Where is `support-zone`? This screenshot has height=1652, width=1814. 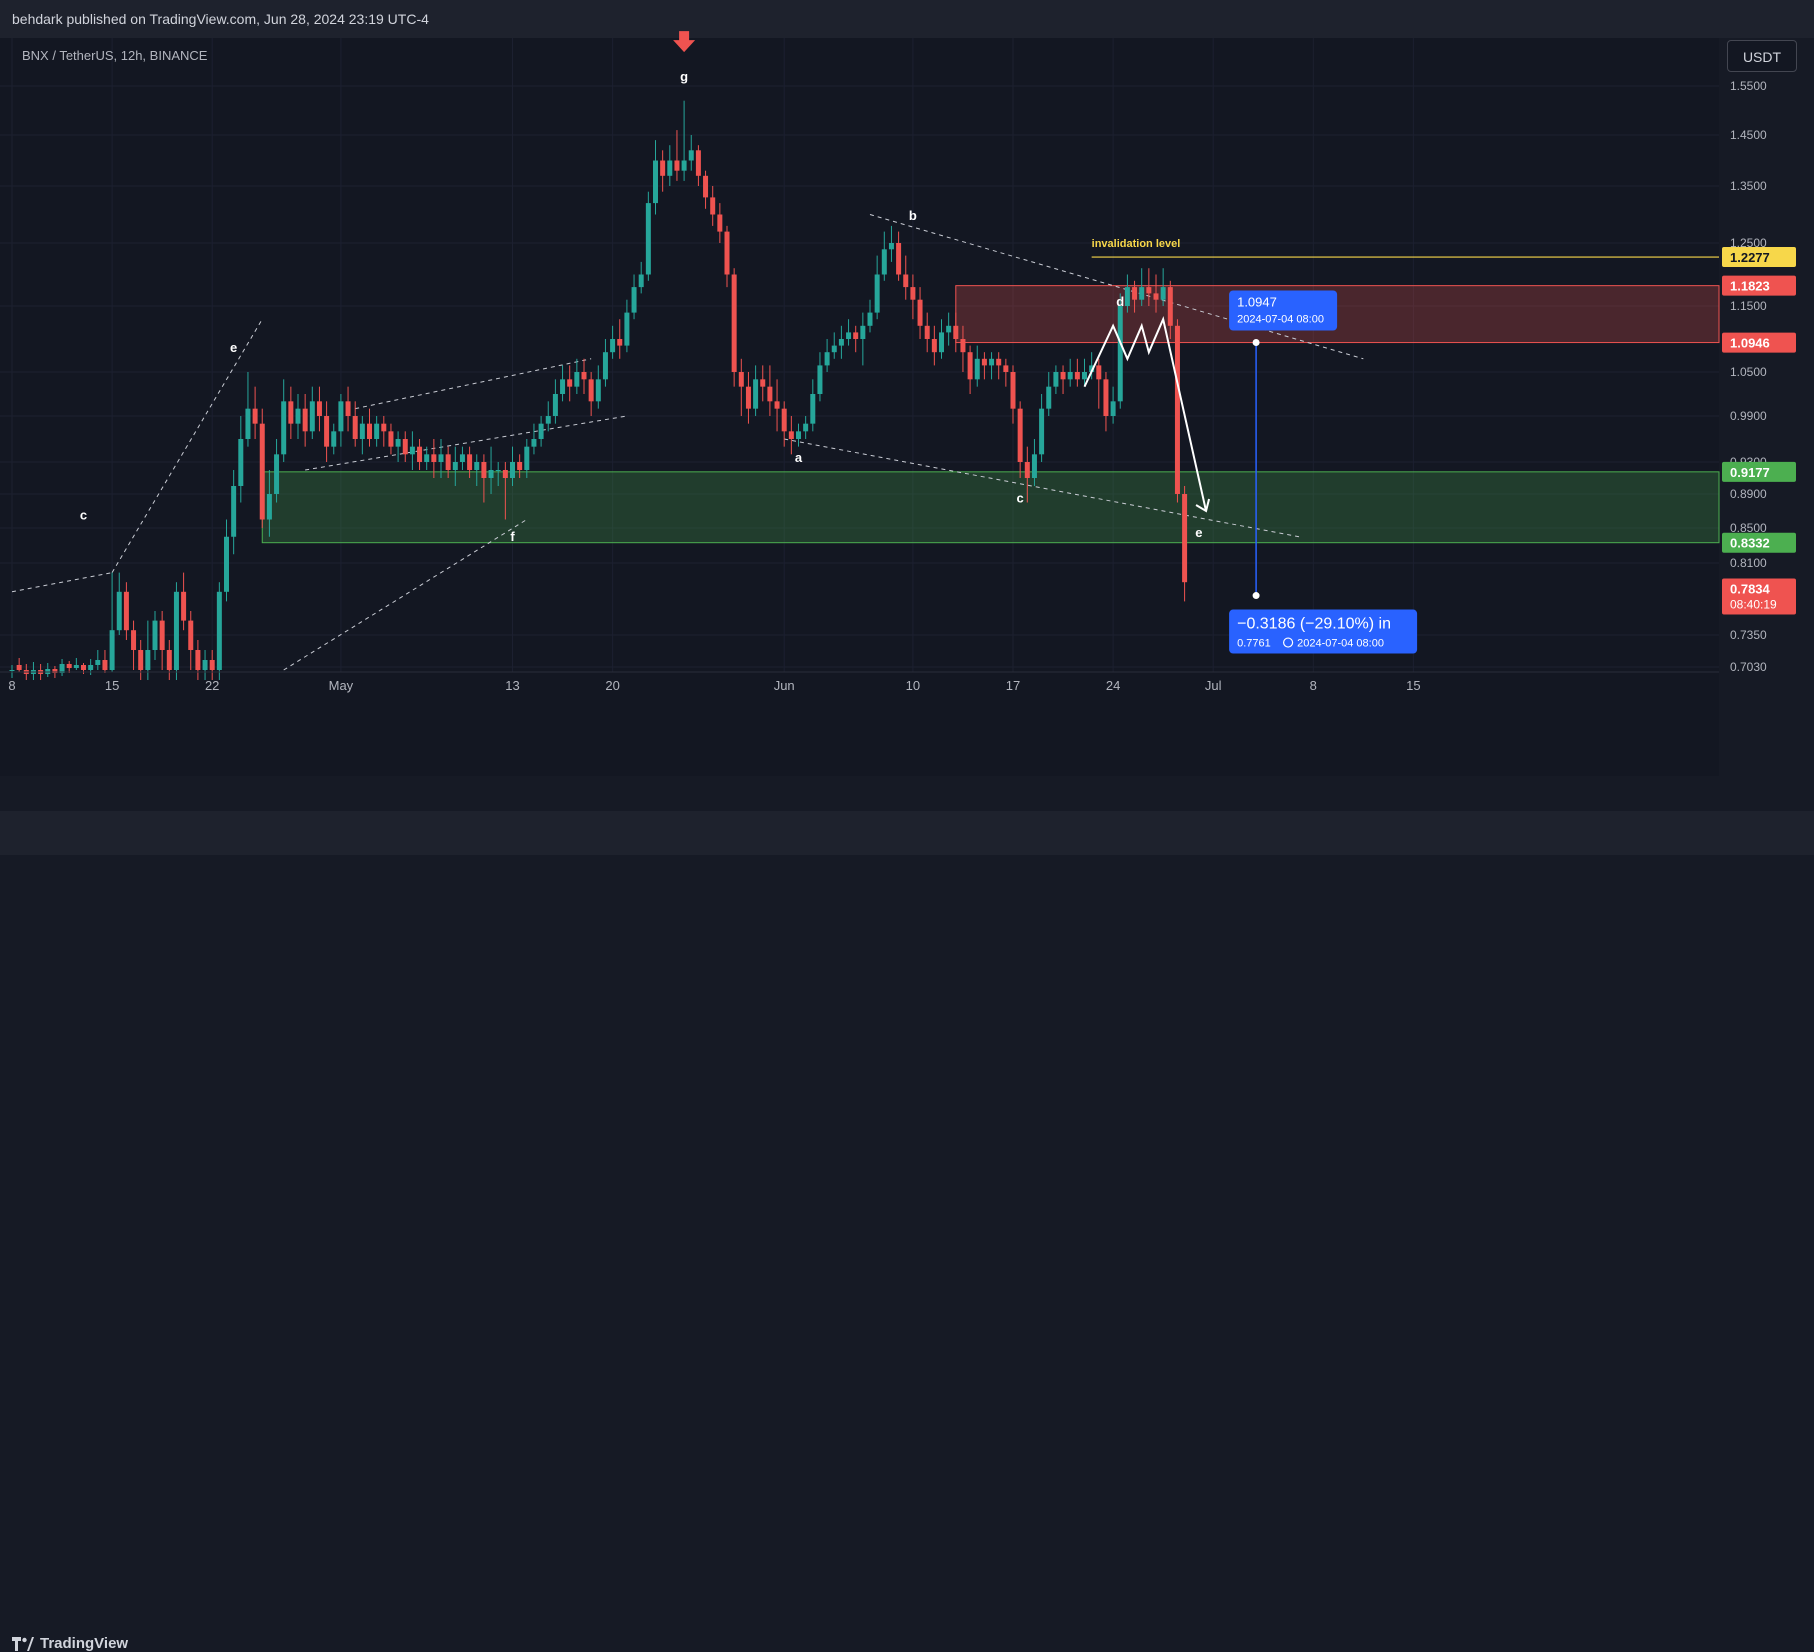
support-zone is located at coordinates (990, 507).